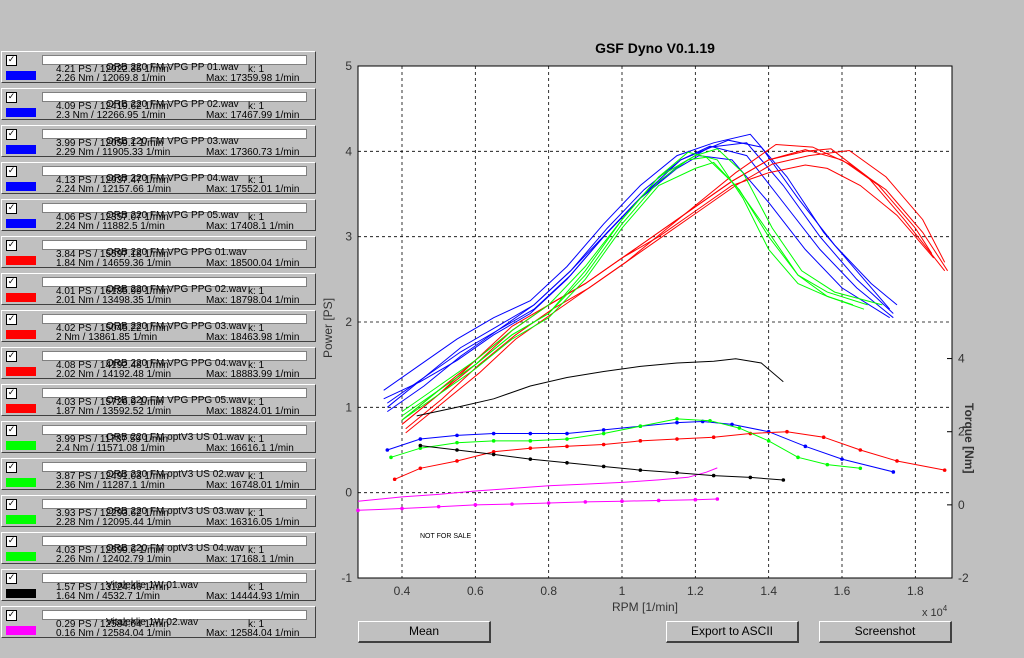  I want to click on run-torque-peak: 2.29 Nm / 11905.33 1/min, so click(113, 152).